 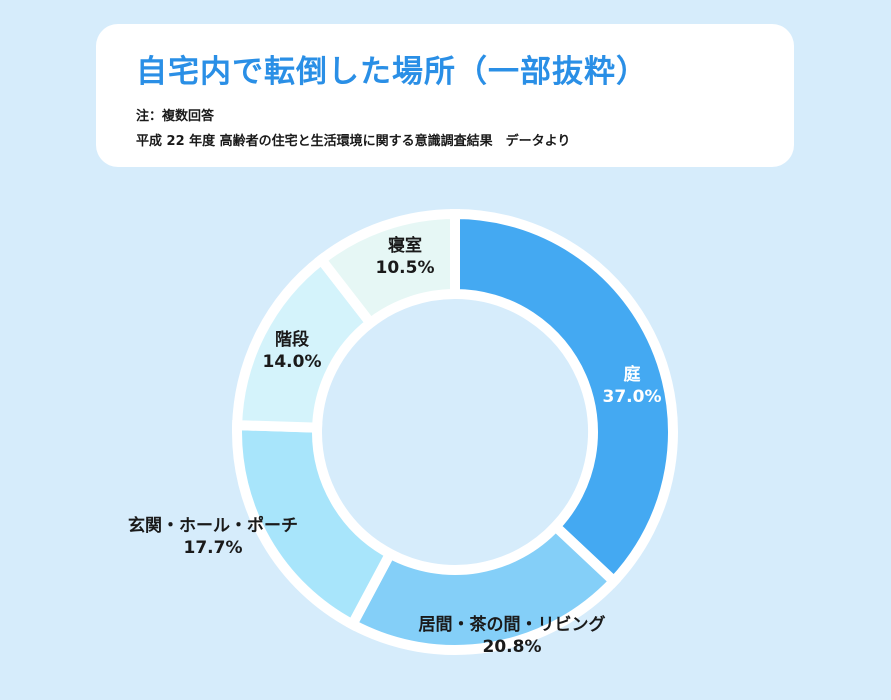 I want to click on chart-title: 自宅内で転倒した場所（一部抜粋）, so click(x=392, y=72).